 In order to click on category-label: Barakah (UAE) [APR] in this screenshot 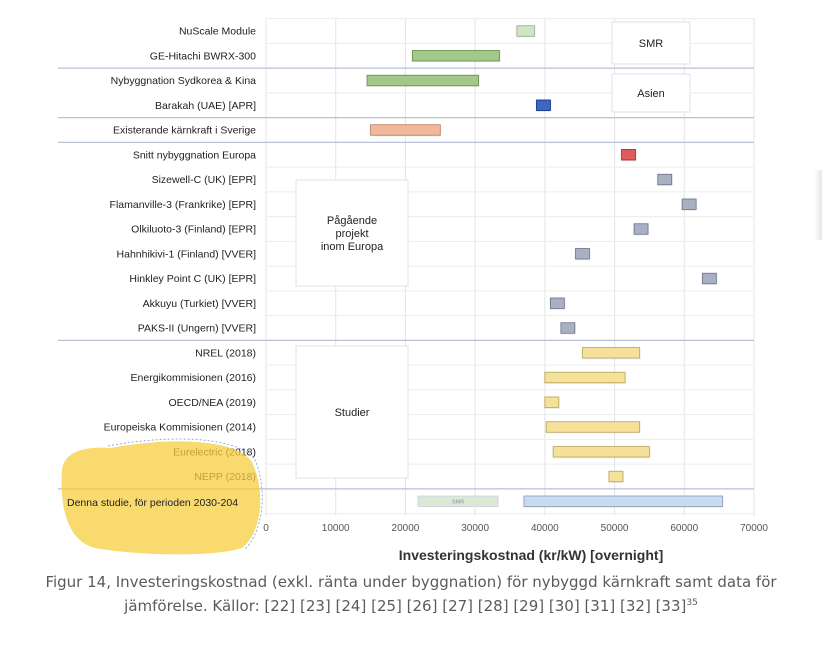, I will do `click(205, 106)`.